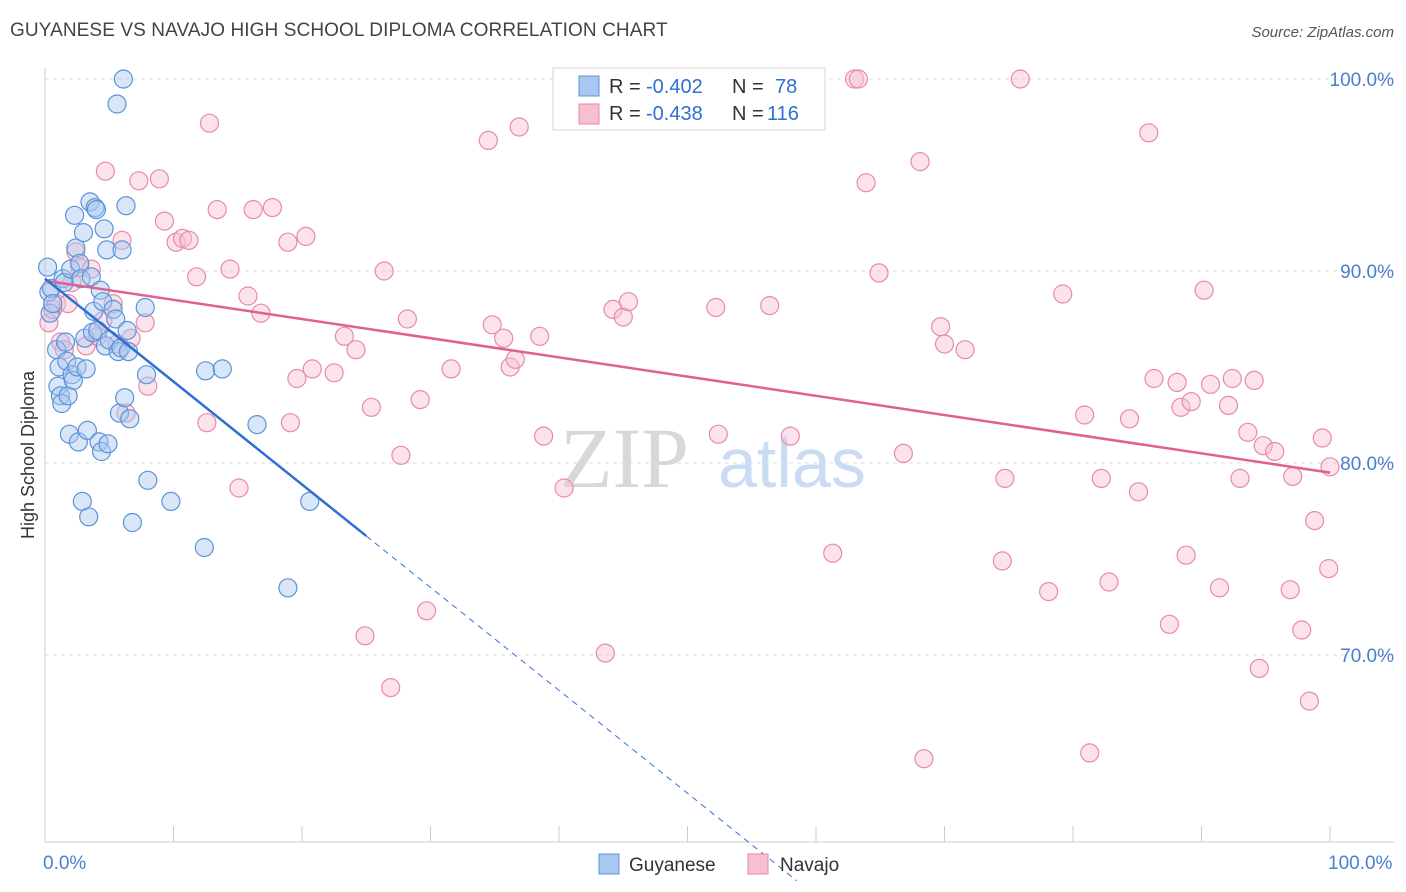 Image resolution: width=1406 pixels, height=892 pixels. I want to click on watermark-atlas: atlas, so click(792, 463).